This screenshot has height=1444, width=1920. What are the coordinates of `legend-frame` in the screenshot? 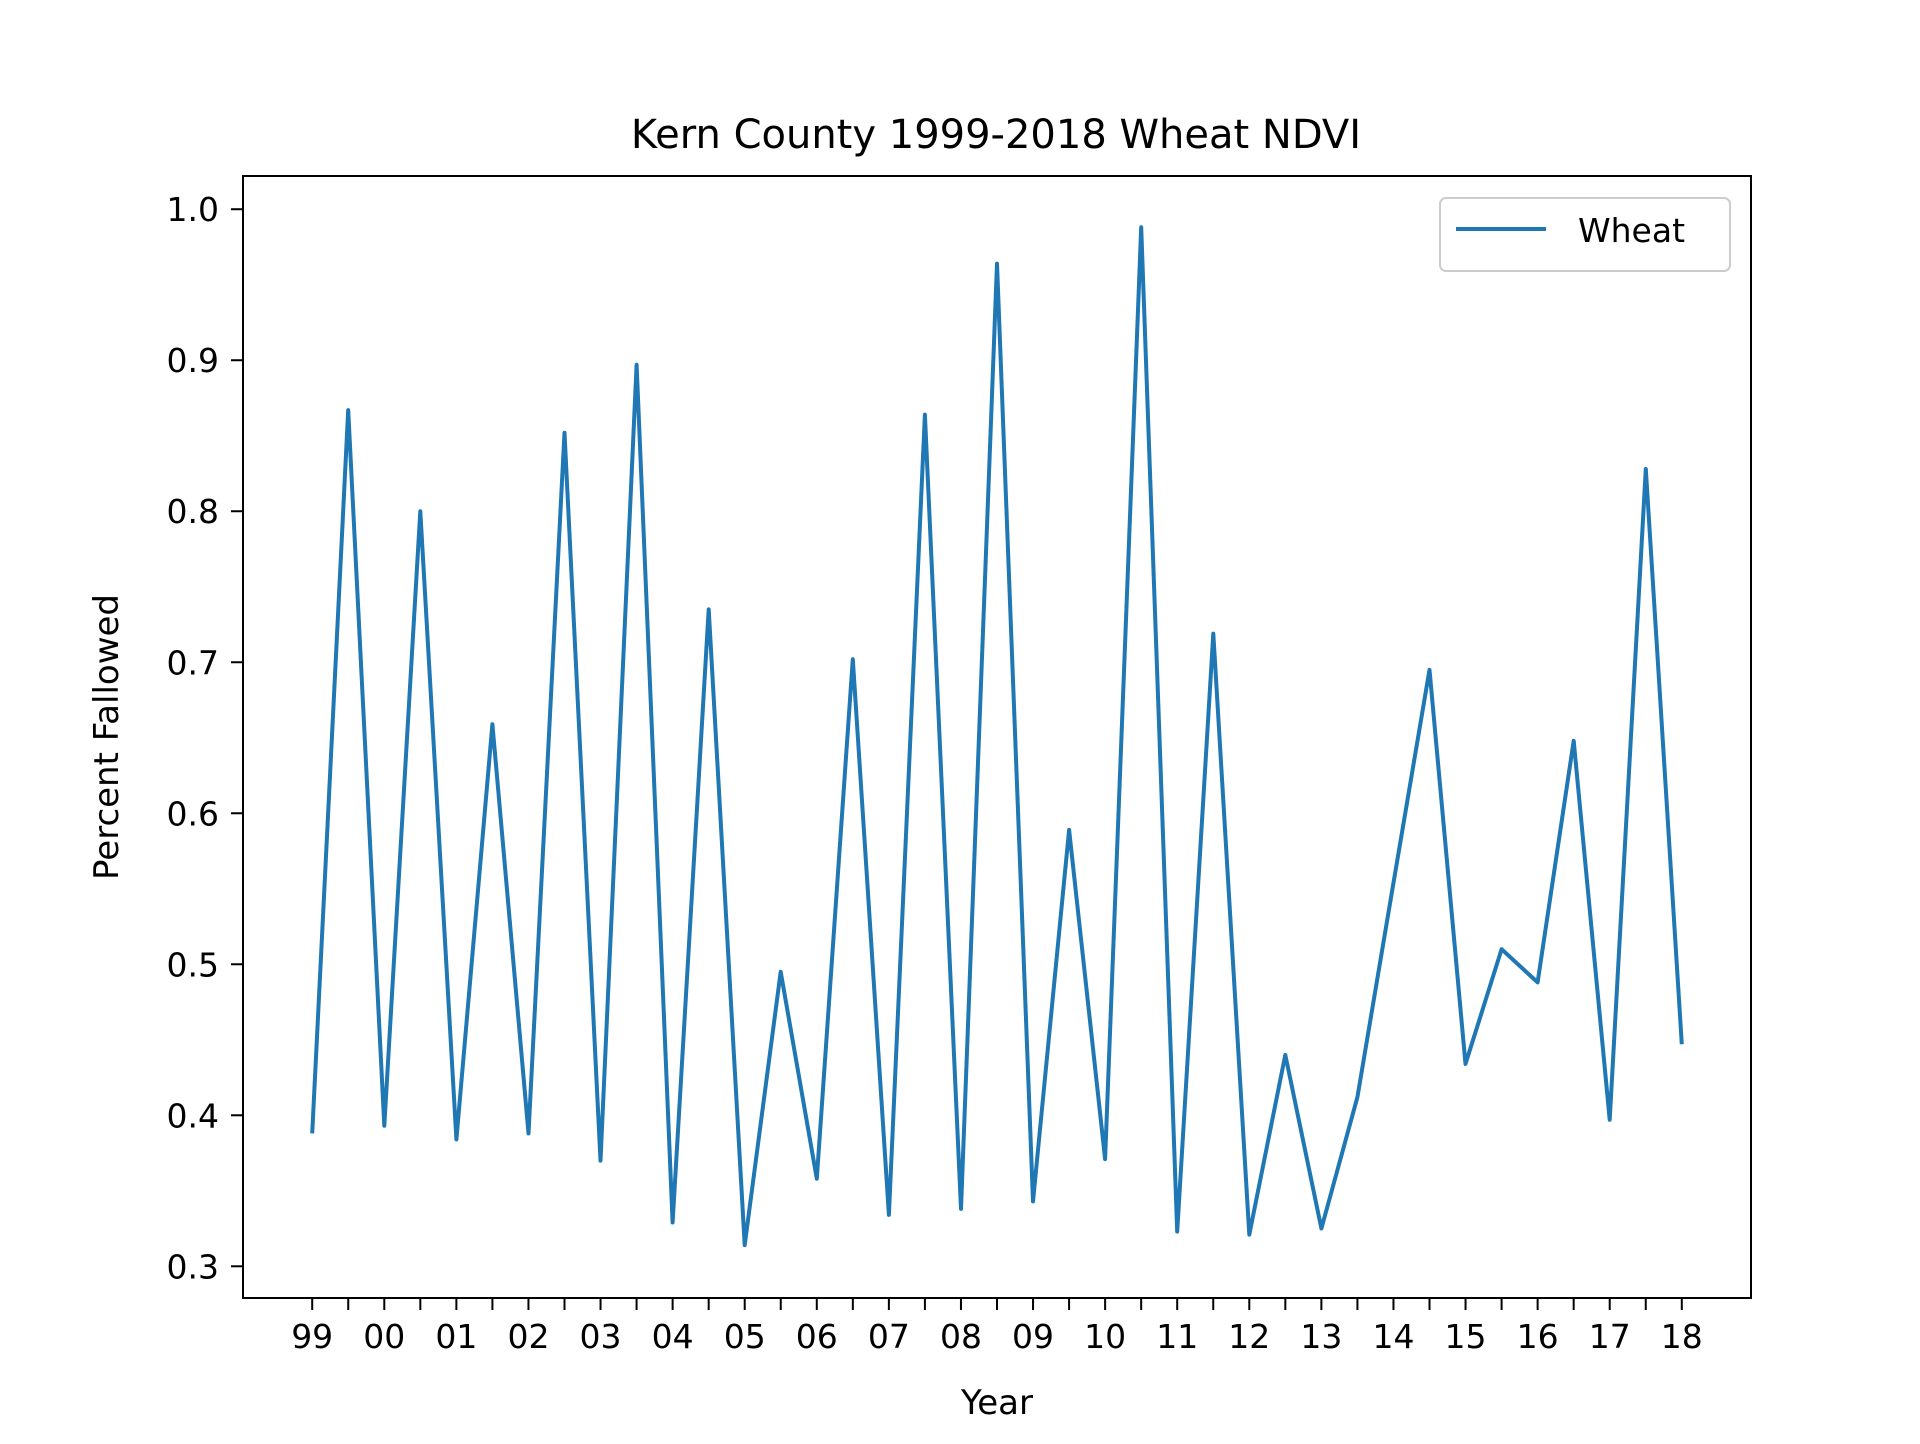 It's located at (1585, 234).